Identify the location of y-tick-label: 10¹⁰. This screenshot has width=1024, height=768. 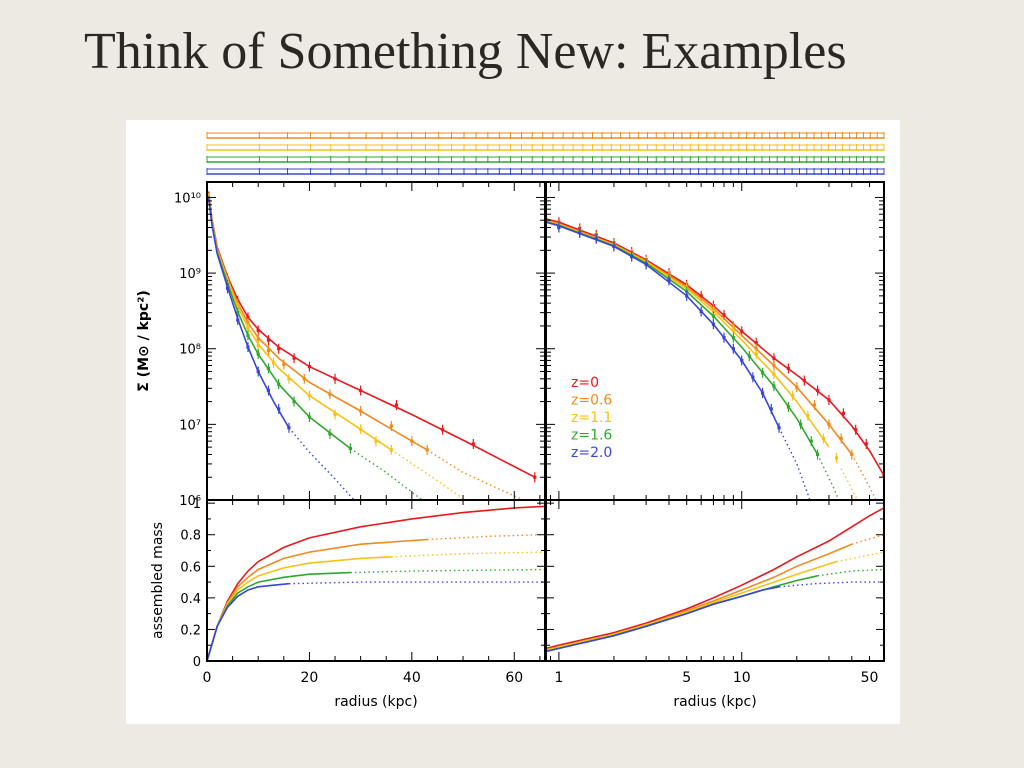
(187, 198).